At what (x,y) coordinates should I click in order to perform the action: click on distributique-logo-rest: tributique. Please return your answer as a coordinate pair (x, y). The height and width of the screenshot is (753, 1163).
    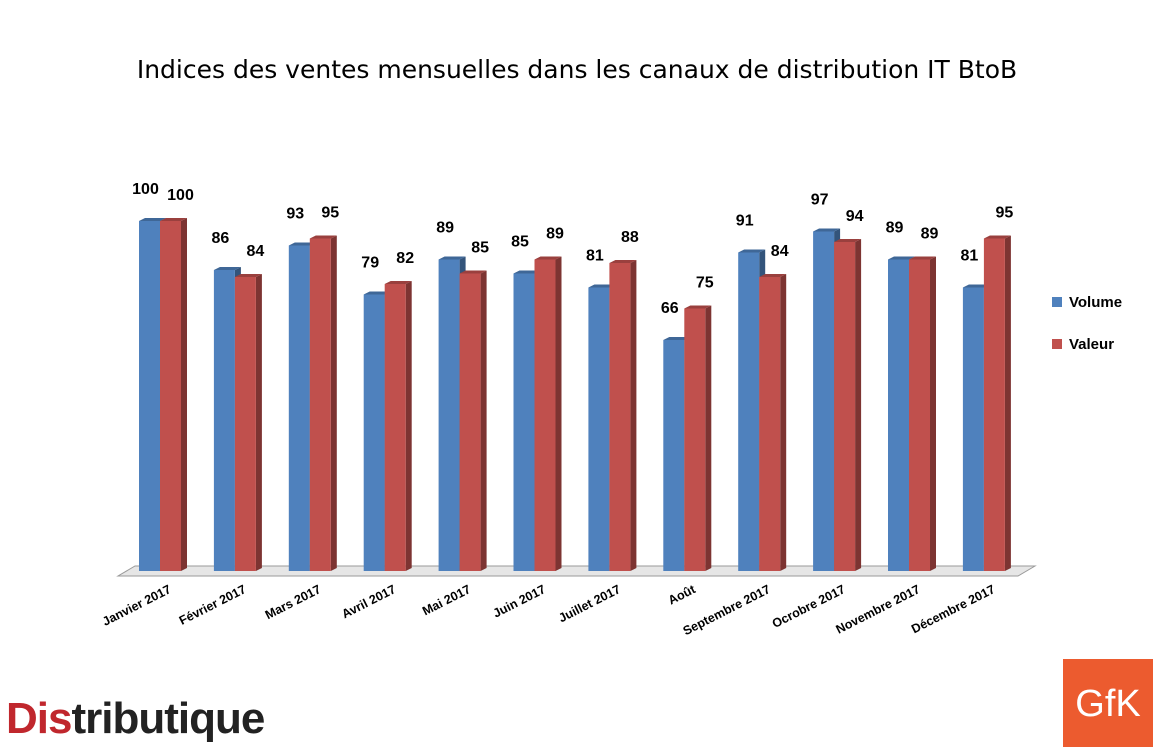
    Looking at the image, I should click on (167, 718).